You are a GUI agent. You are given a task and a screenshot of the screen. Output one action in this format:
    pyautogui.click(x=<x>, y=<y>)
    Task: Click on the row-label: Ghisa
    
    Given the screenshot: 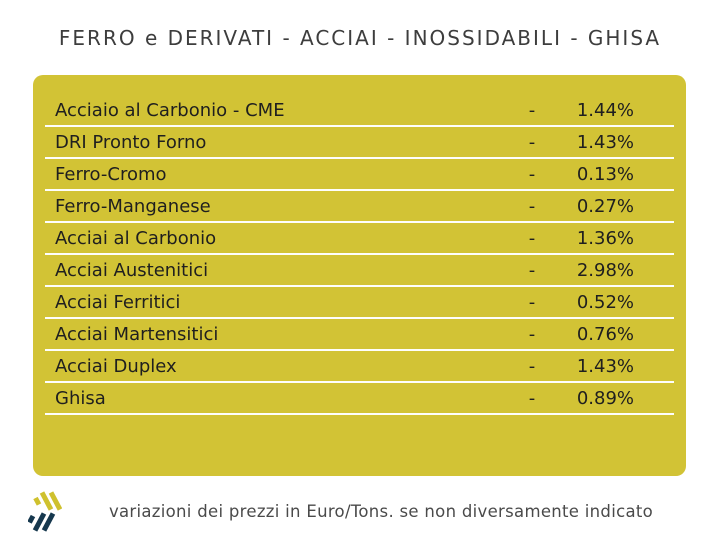 What is the action you would take?
    pyautogui.click(x=80, y=398)
    